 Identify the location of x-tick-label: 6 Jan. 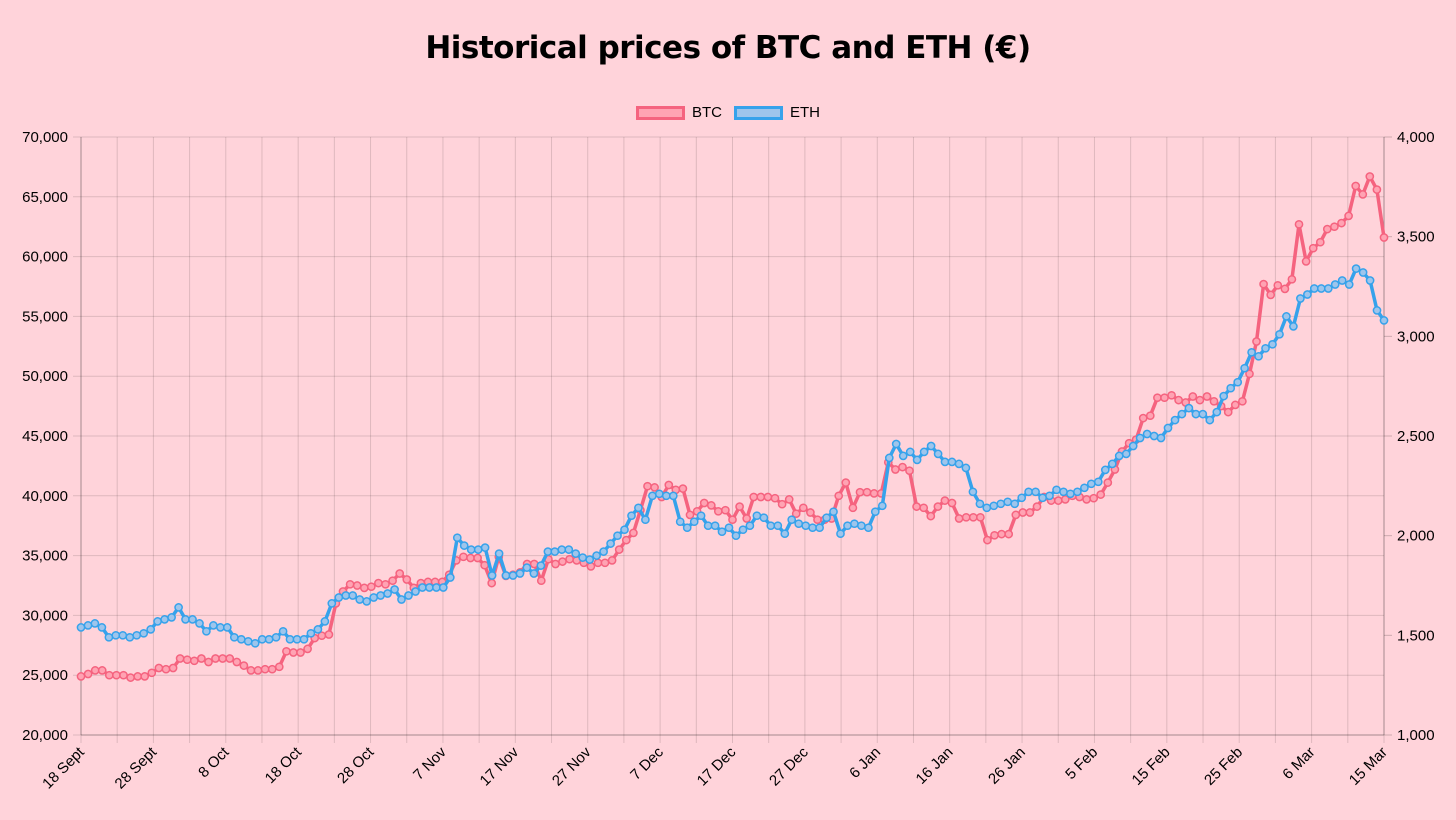
(865, 763).